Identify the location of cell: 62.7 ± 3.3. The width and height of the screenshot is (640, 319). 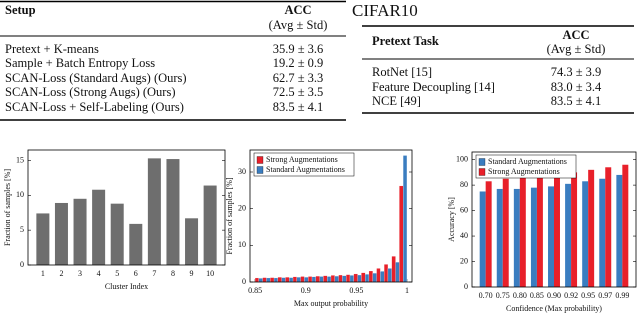
(298, 78).